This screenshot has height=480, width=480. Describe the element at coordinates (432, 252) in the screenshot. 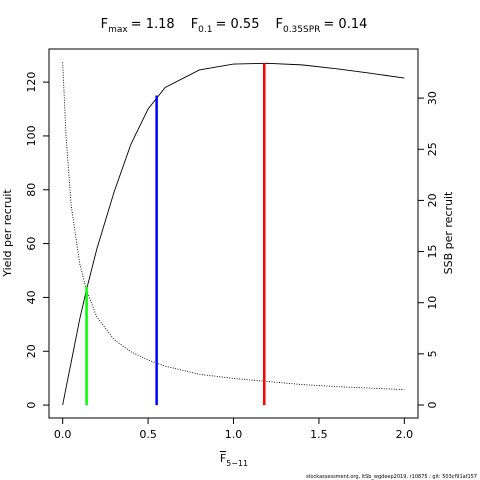

I see `y2-tick-label: 15` at that location.